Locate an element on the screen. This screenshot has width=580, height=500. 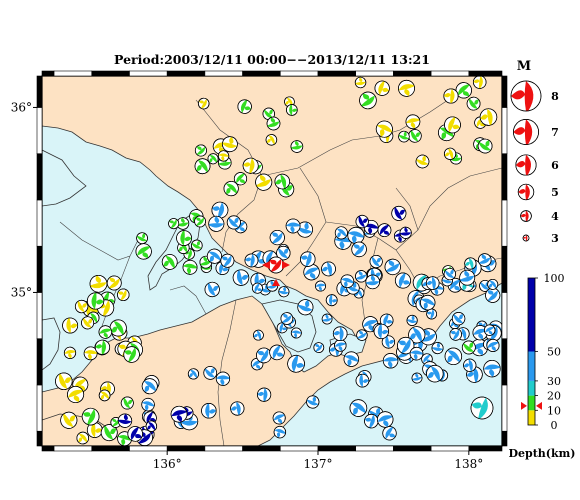
depth-tick-label: 10 is located at coordinates (554, 410).